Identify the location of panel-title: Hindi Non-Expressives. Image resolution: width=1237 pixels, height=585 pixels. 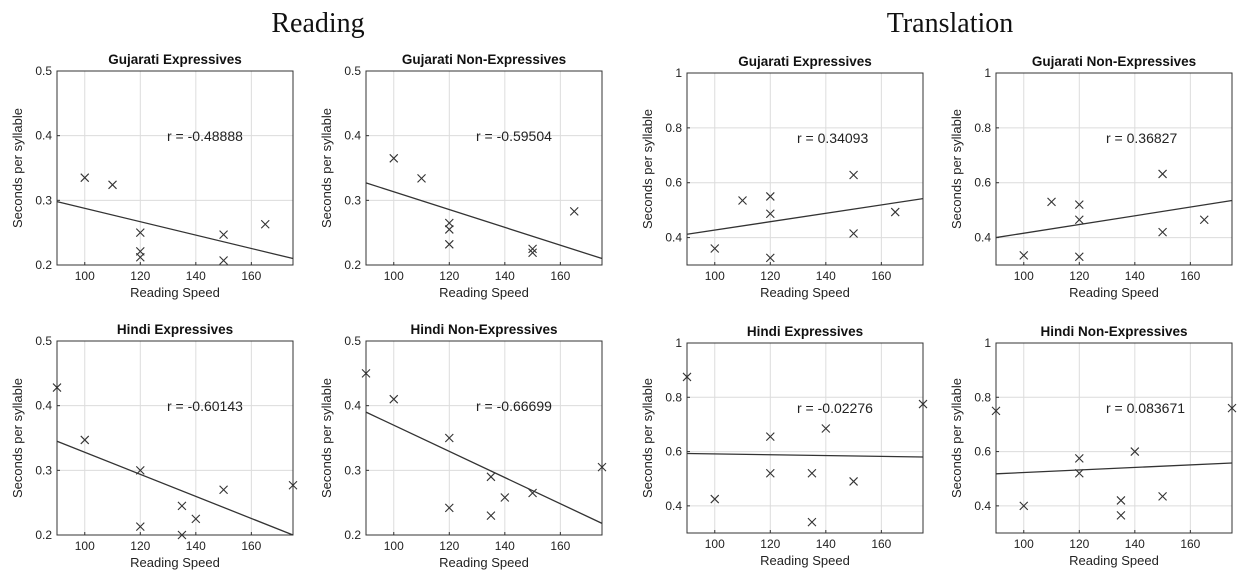
(1113, 331).